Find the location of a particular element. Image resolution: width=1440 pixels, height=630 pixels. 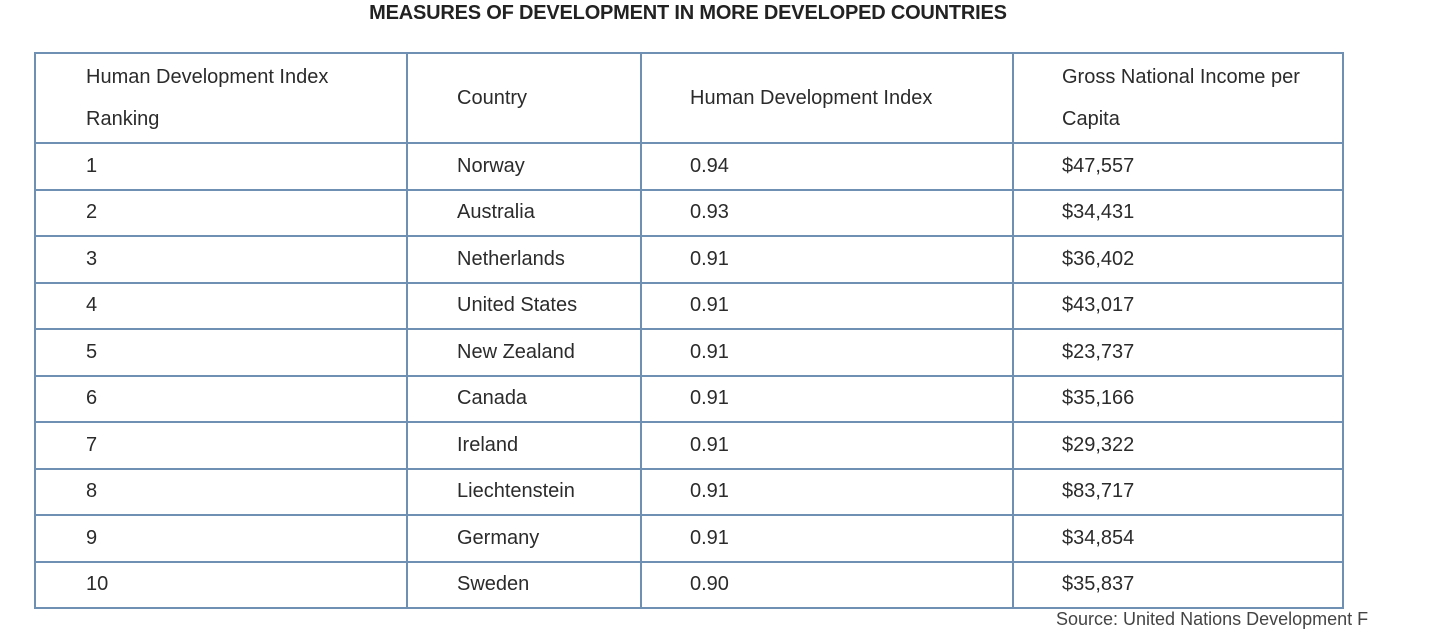

cell-rank: 4 is located at coordinates (221, 305).